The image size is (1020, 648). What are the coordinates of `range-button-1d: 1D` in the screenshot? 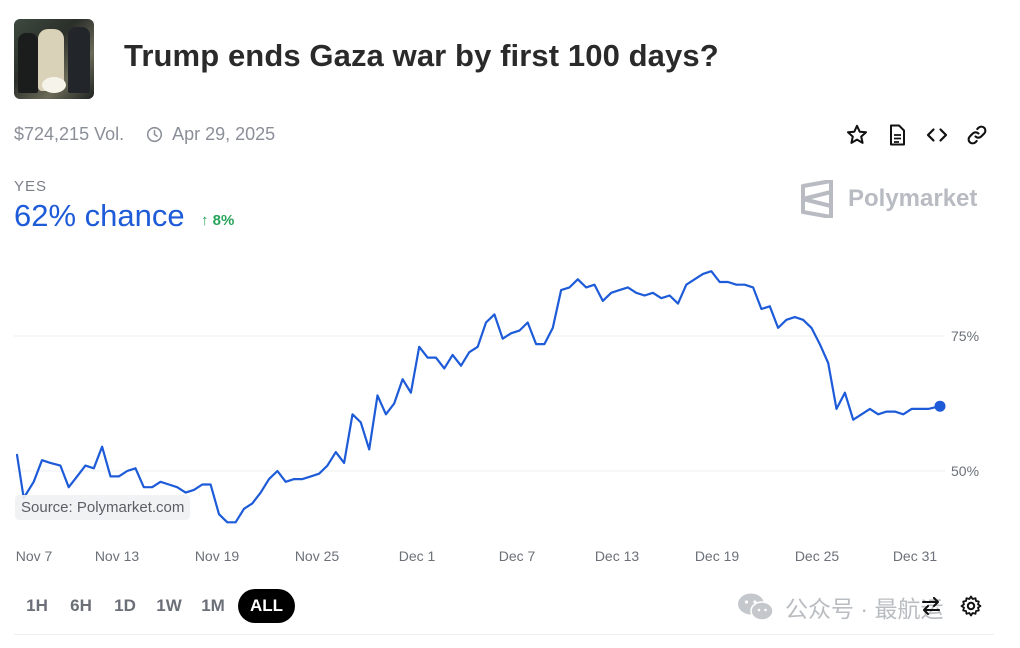 It's located at (125, 605).